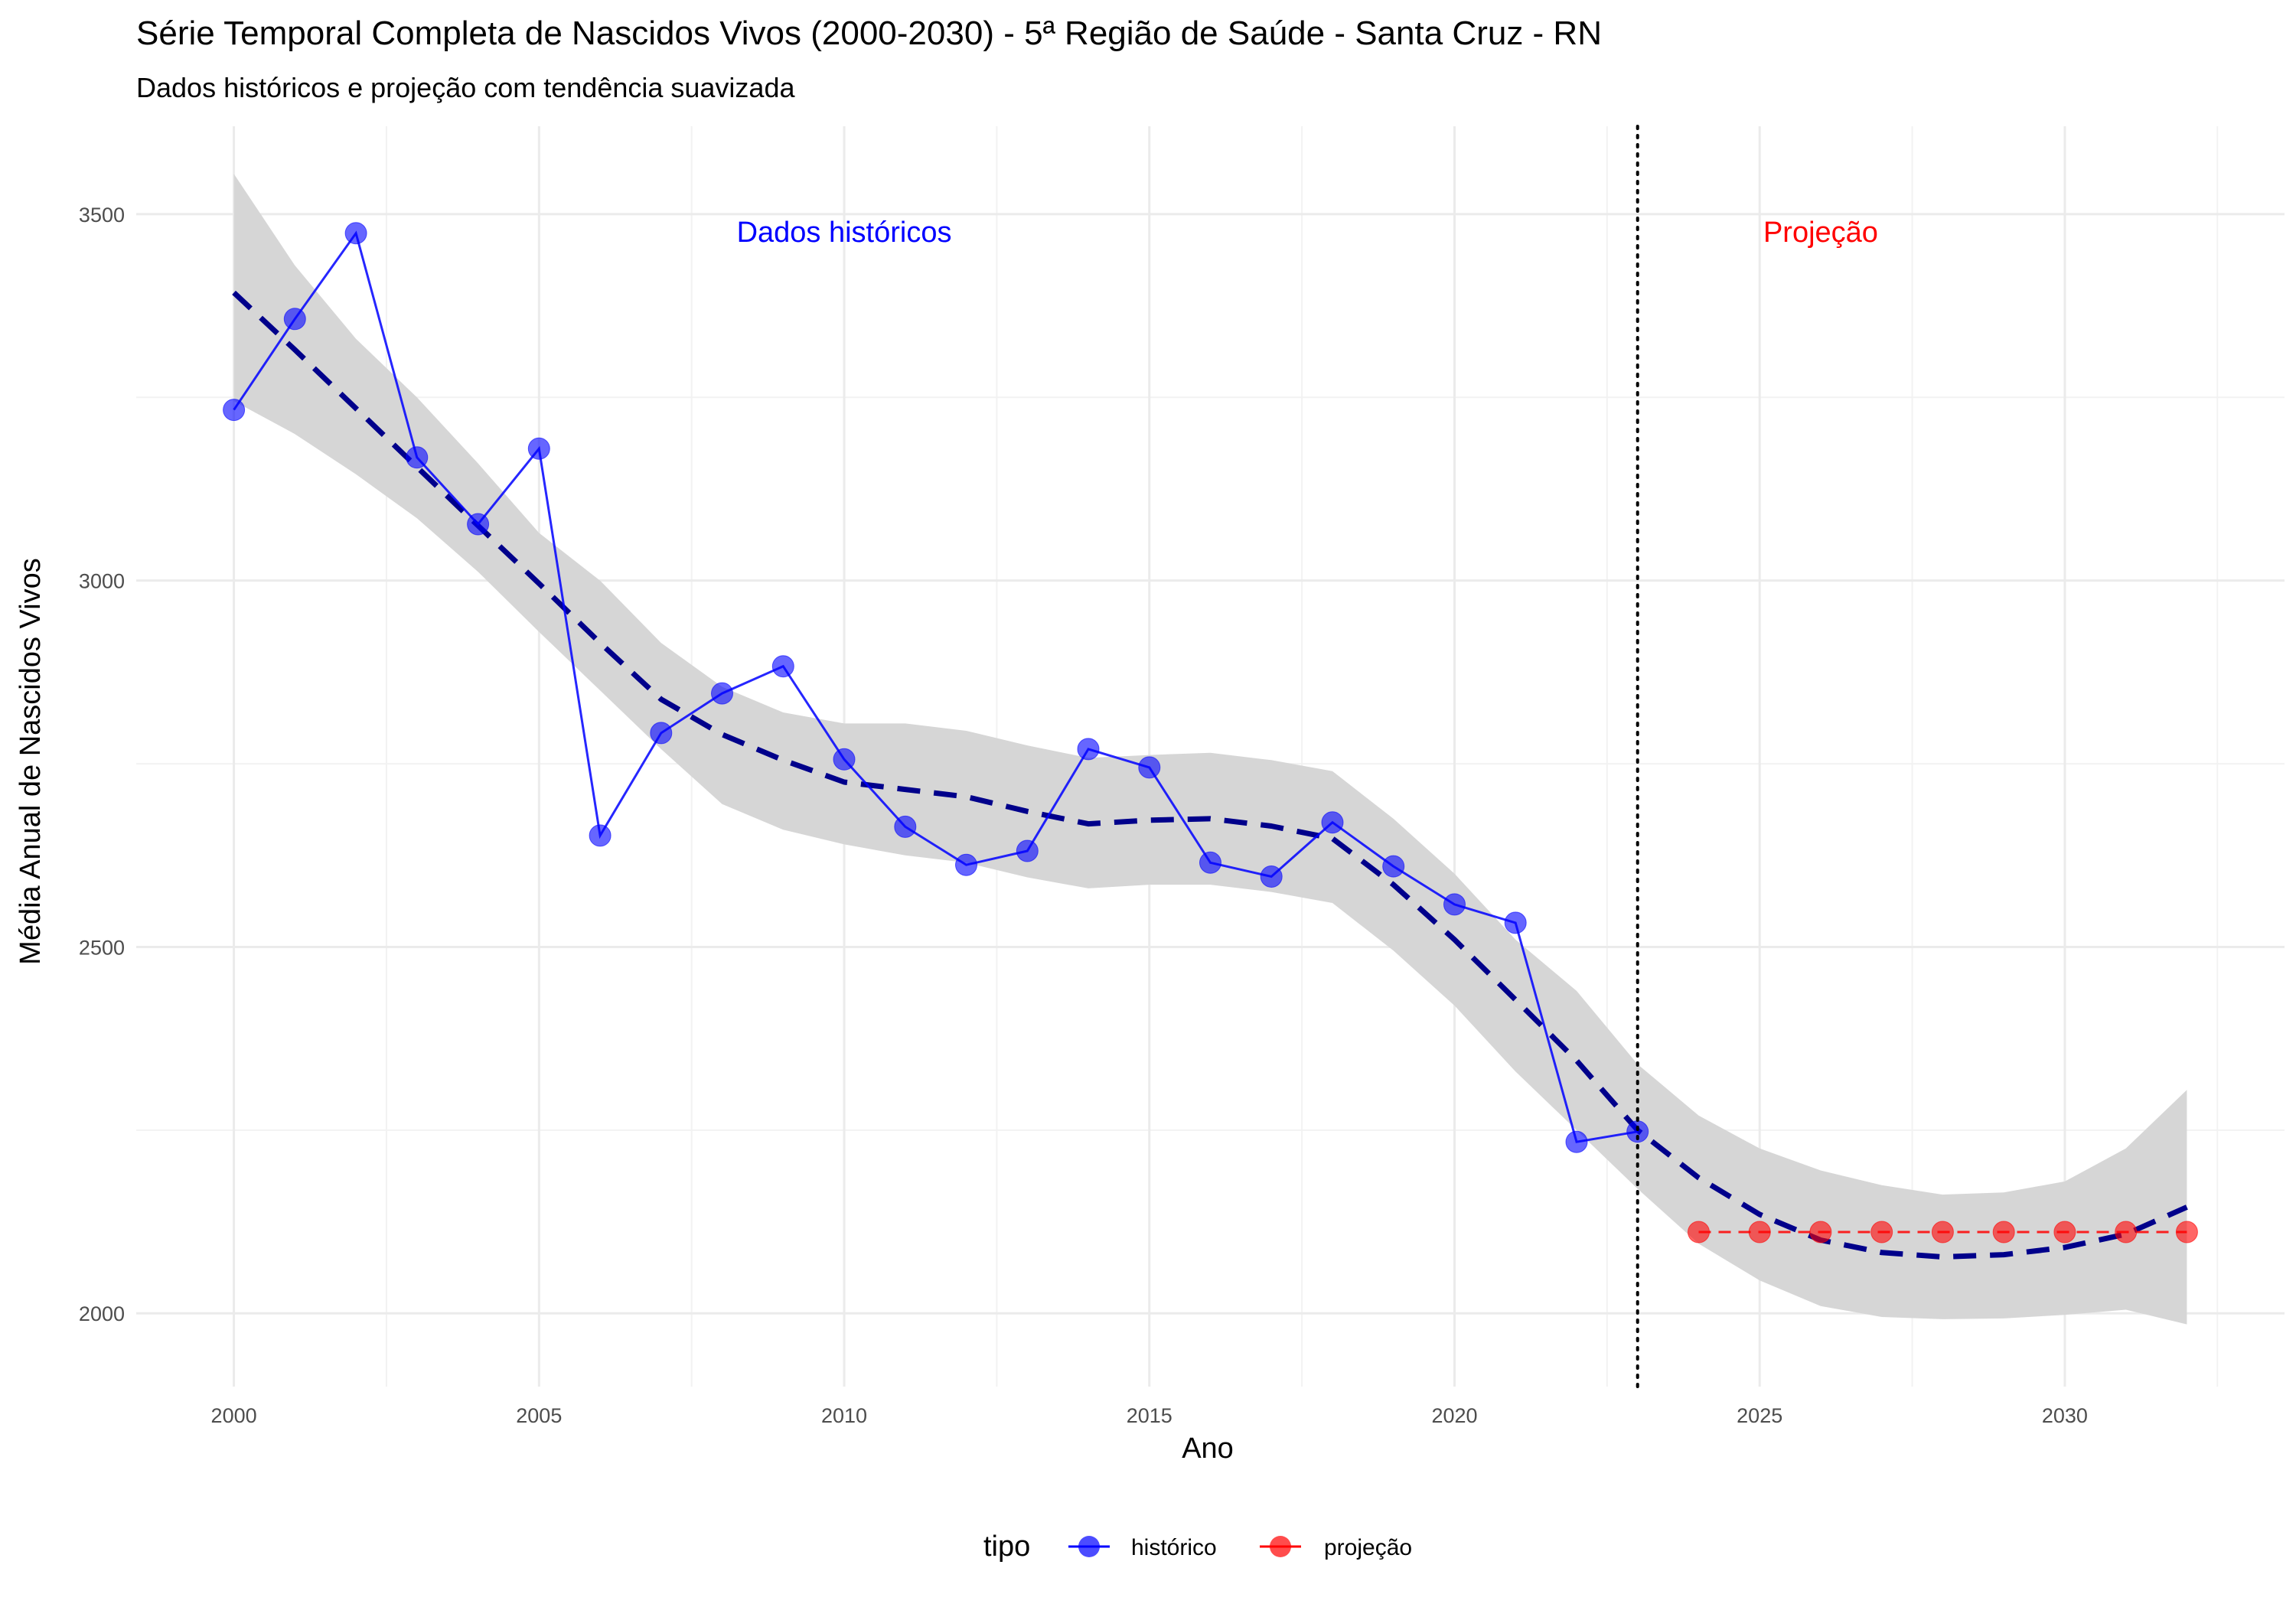  I want to click on x-tick-label: 2015, so click(1149, 1415).